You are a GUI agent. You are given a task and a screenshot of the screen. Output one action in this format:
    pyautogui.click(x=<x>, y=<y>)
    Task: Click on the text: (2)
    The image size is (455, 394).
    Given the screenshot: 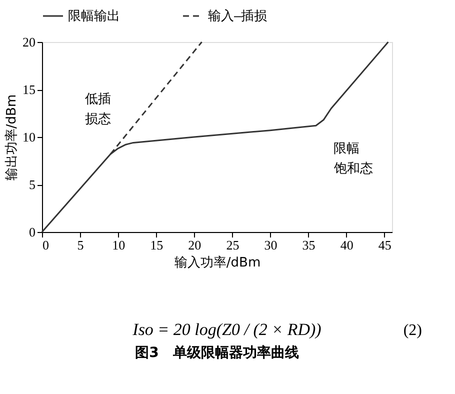 What is the action you would take?
    pyautogui.click(x=412, y=330)
    